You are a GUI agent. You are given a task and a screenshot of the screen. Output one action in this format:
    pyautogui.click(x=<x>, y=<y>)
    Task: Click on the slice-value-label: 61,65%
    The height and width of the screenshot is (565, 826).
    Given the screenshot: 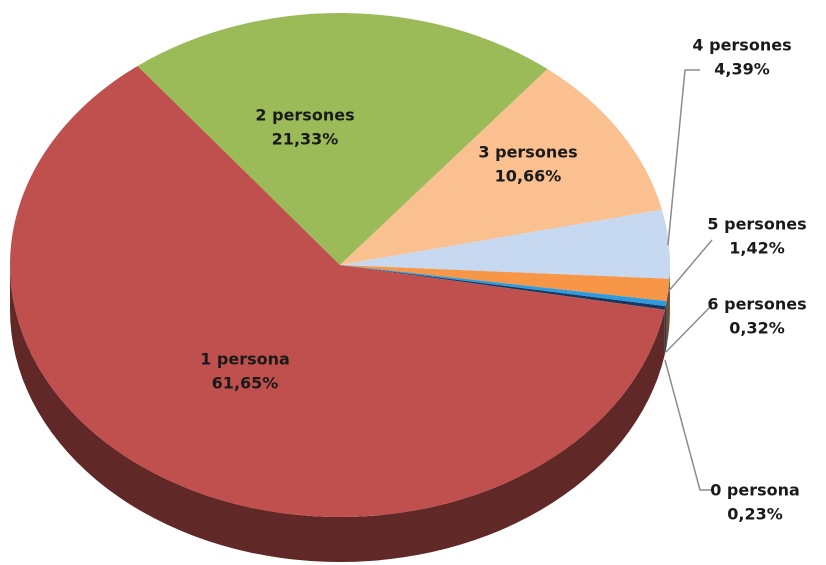 What is the action you would take?
    pyautogui.click(x=245, y=383)
    